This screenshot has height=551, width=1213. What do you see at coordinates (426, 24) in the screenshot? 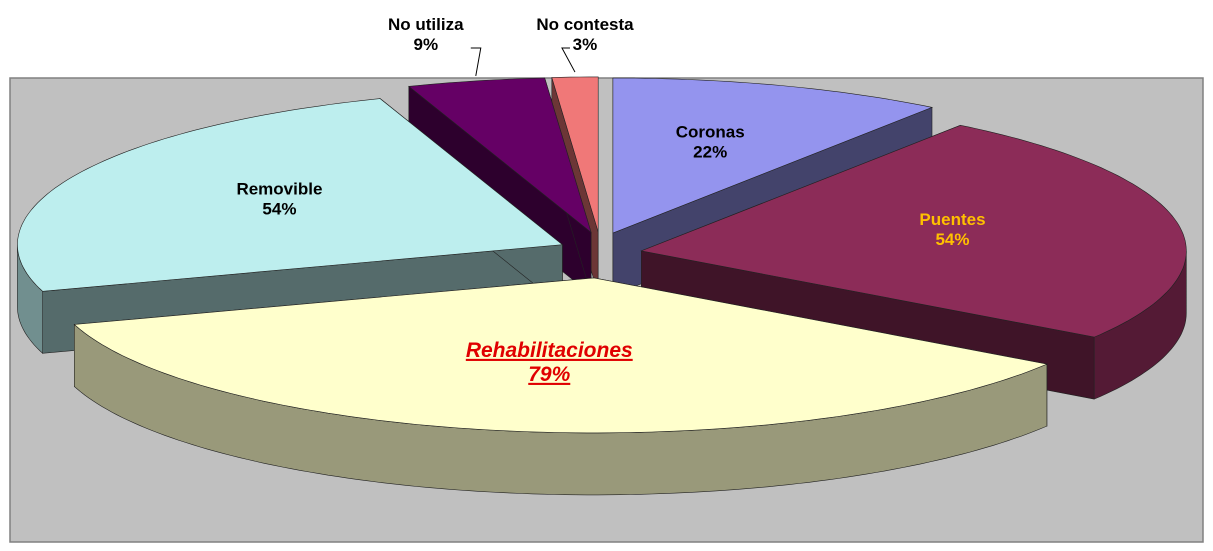
I see `category-label: No utiliza` at bounding box center [426, 24].